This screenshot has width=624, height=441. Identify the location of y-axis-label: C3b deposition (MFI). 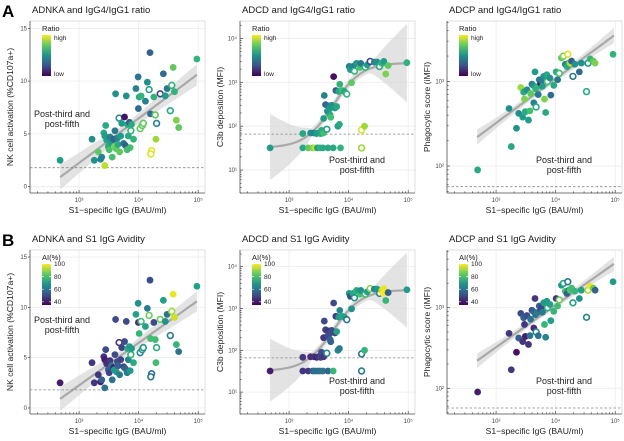
(220, 332).